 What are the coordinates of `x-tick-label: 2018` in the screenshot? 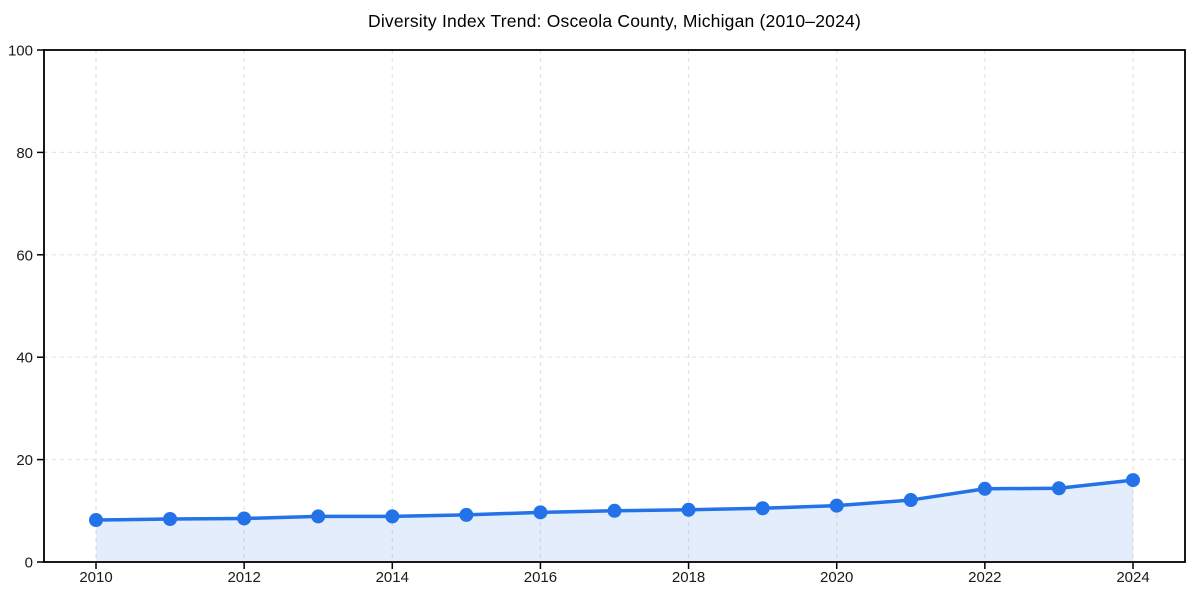 It's located at (688, 577).